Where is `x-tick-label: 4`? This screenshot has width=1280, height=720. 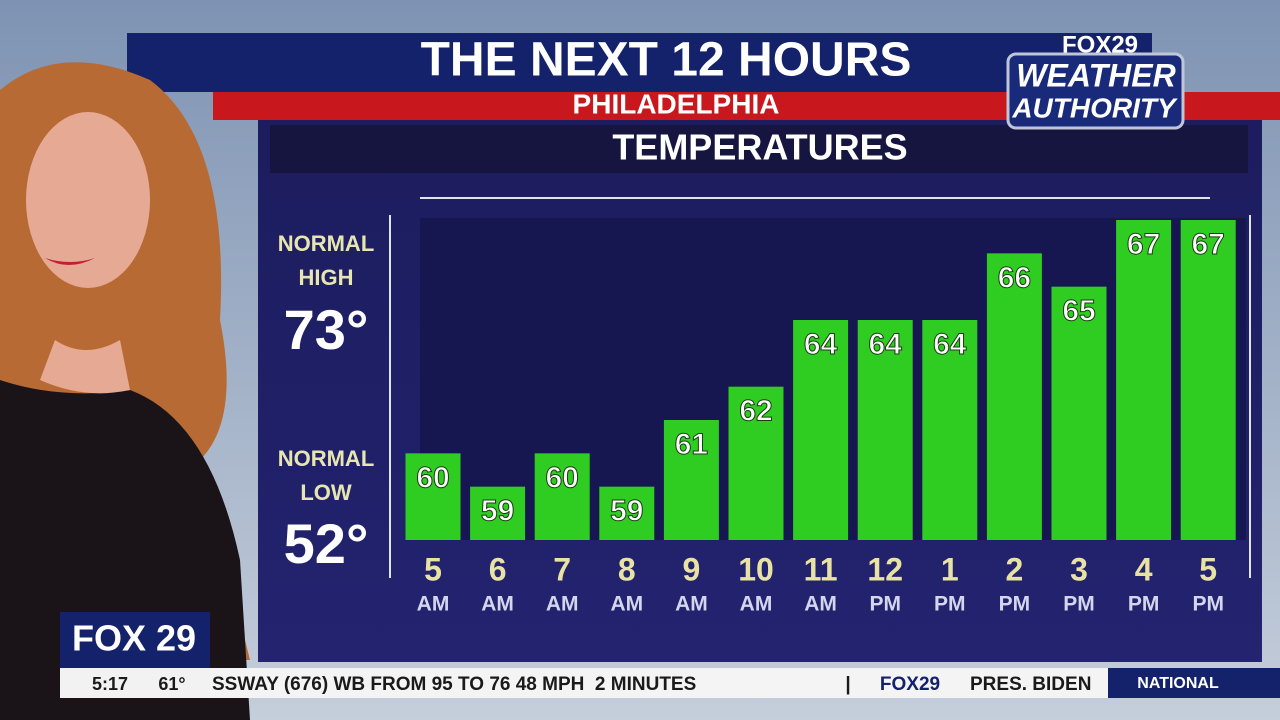
x-tick-label: 4 is located at coordinates (1144, 569).